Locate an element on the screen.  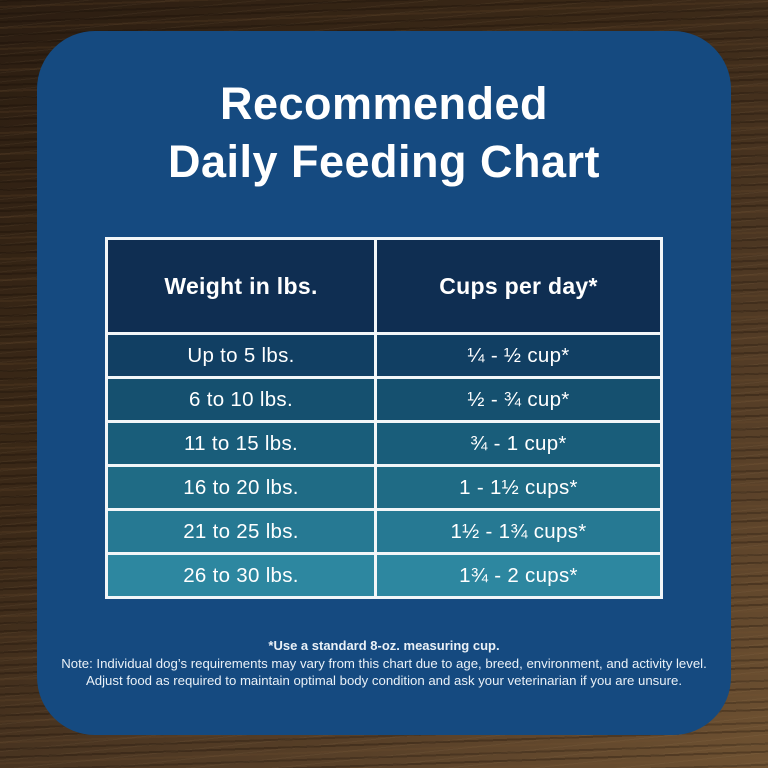
cups-cell: ¼ - ½ cup* is located at coordinates (518, 355).